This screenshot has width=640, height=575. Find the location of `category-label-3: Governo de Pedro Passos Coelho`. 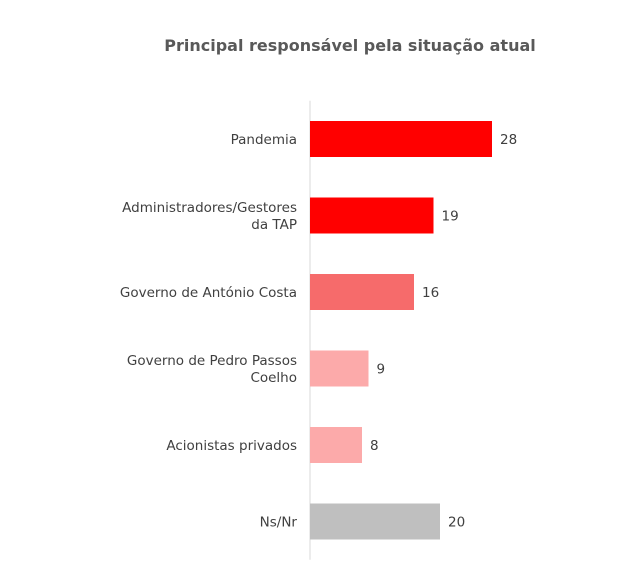

category-label-3: Governo de Pedro Passos Coelho is located at coordinates (212, 369).